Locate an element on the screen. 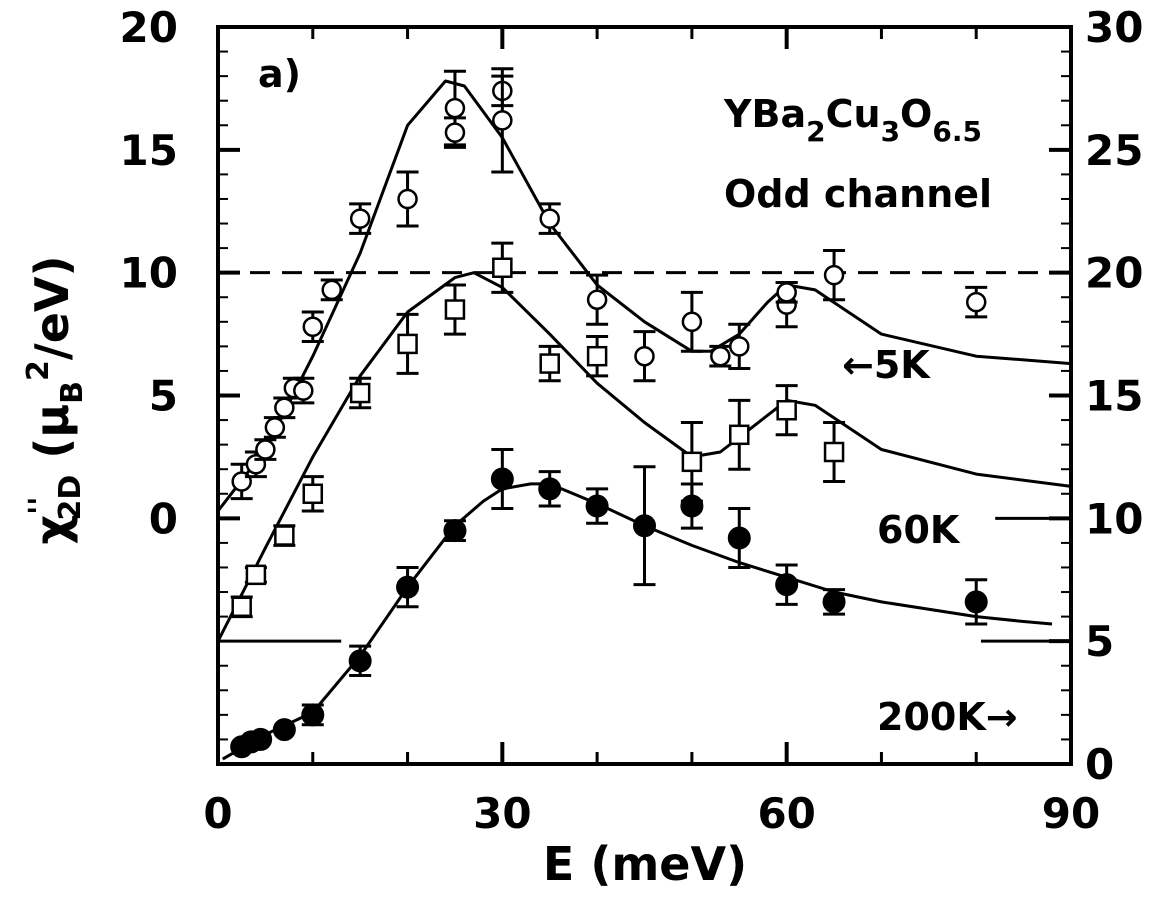 The image size is (1159, 914). y-right-tick-label: 10 is located at coordinates (1114, 518).